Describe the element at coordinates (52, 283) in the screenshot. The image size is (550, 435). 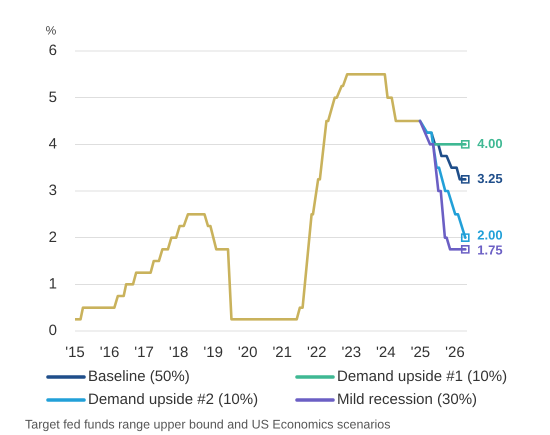
I see `y-tick-label: 1` at that location.